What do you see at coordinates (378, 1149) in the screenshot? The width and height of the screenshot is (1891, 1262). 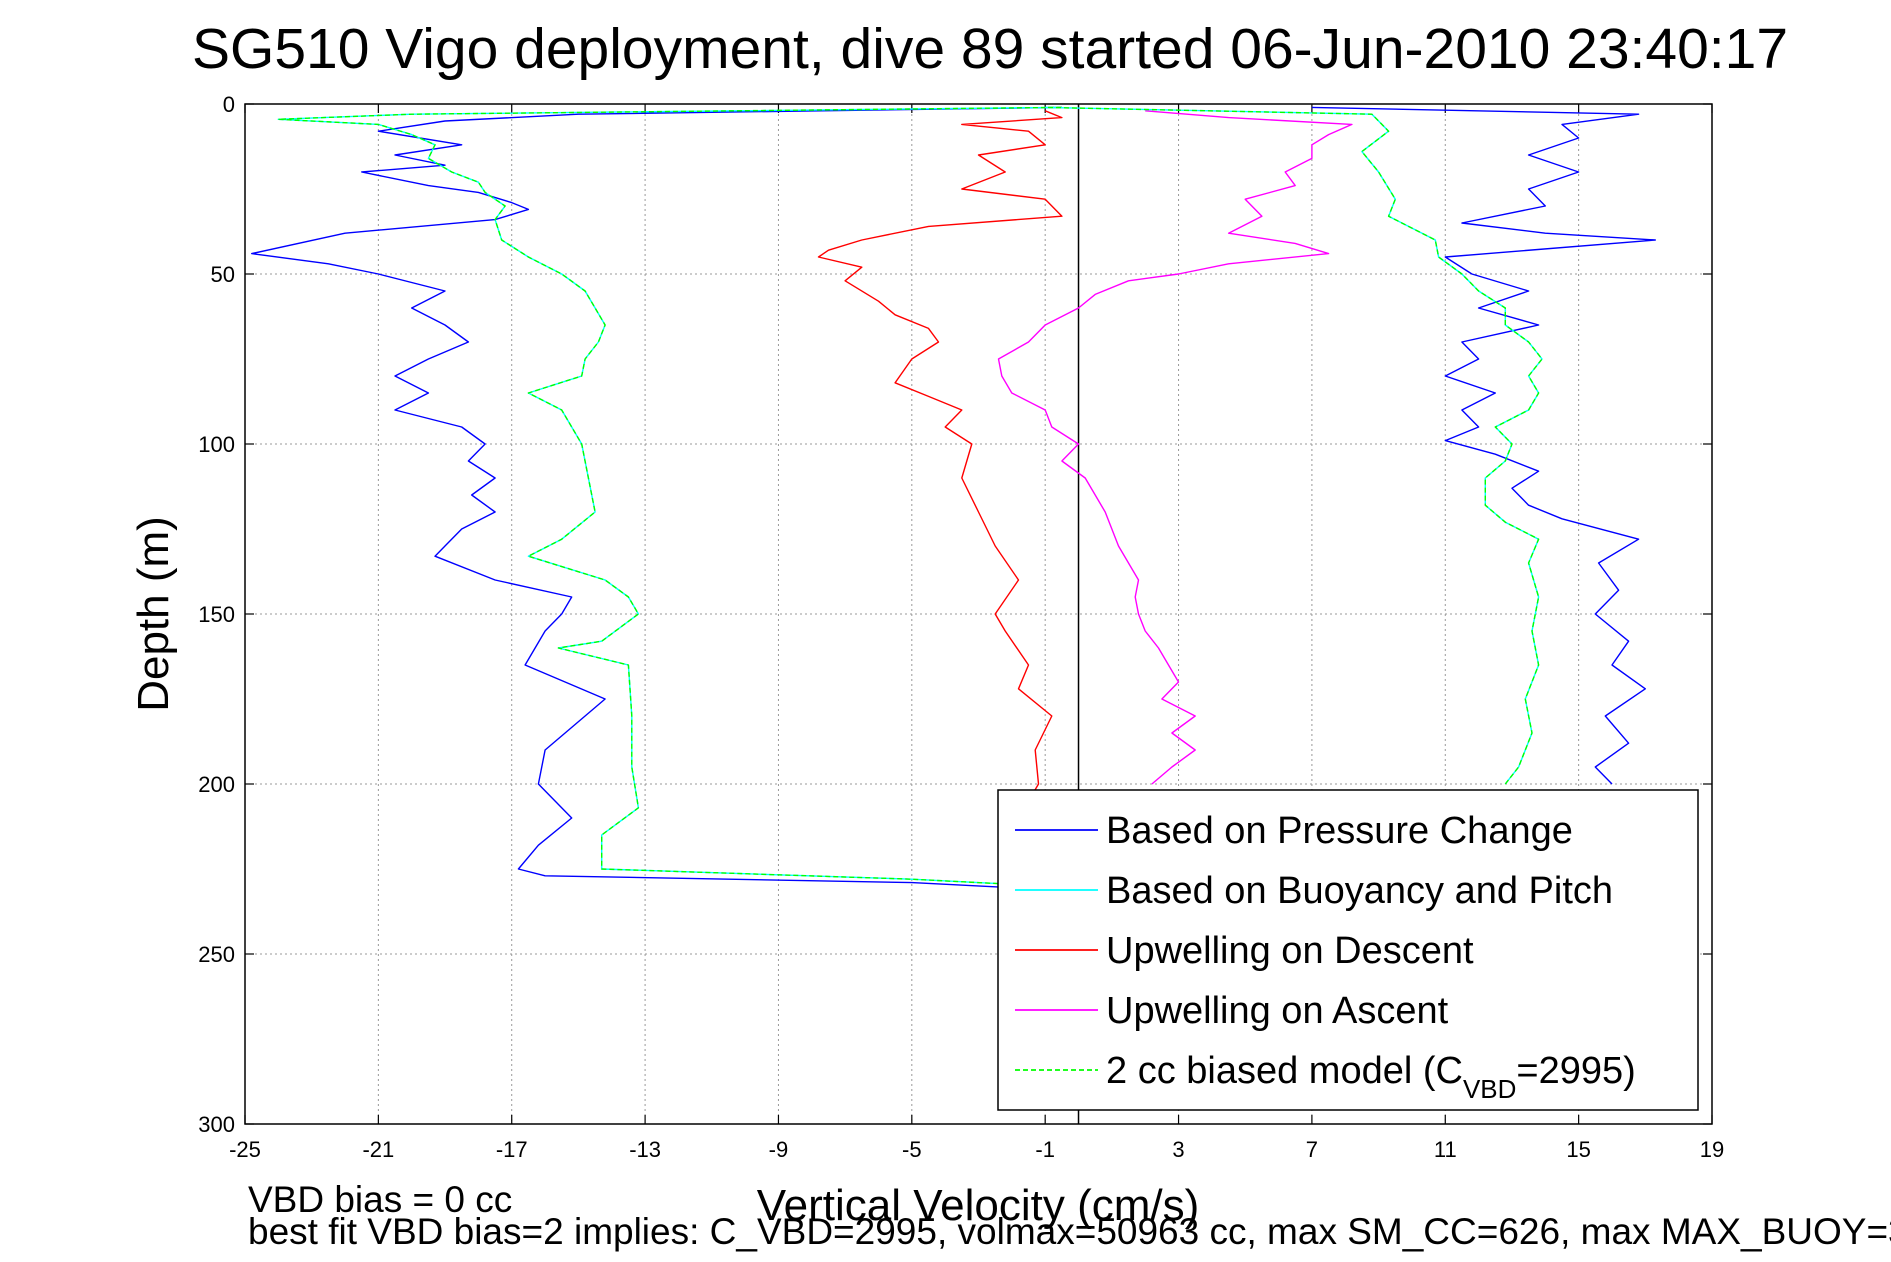 I see `x-tick-label: -21` at bounding box center [378, 1149].